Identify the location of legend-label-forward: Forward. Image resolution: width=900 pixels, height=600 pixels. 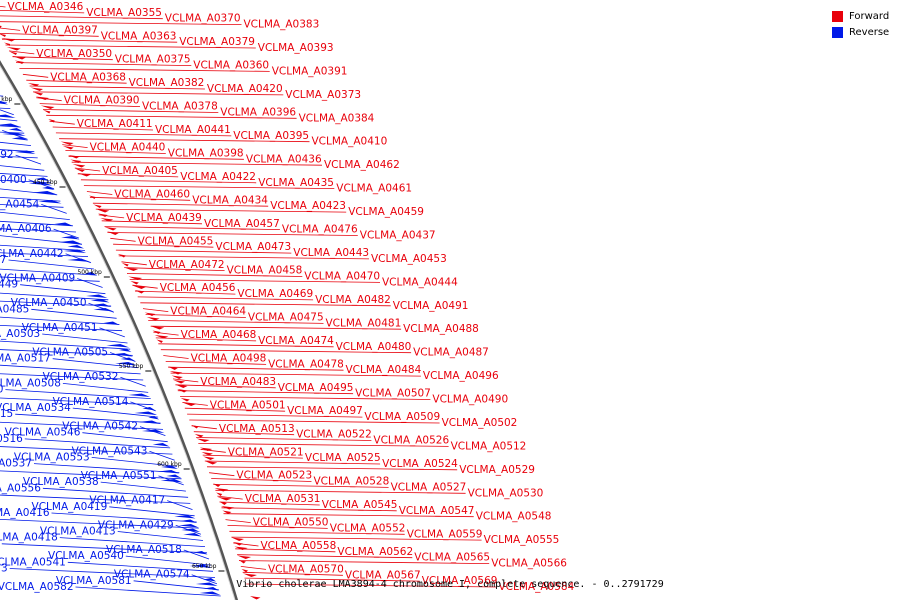
(869, 16).